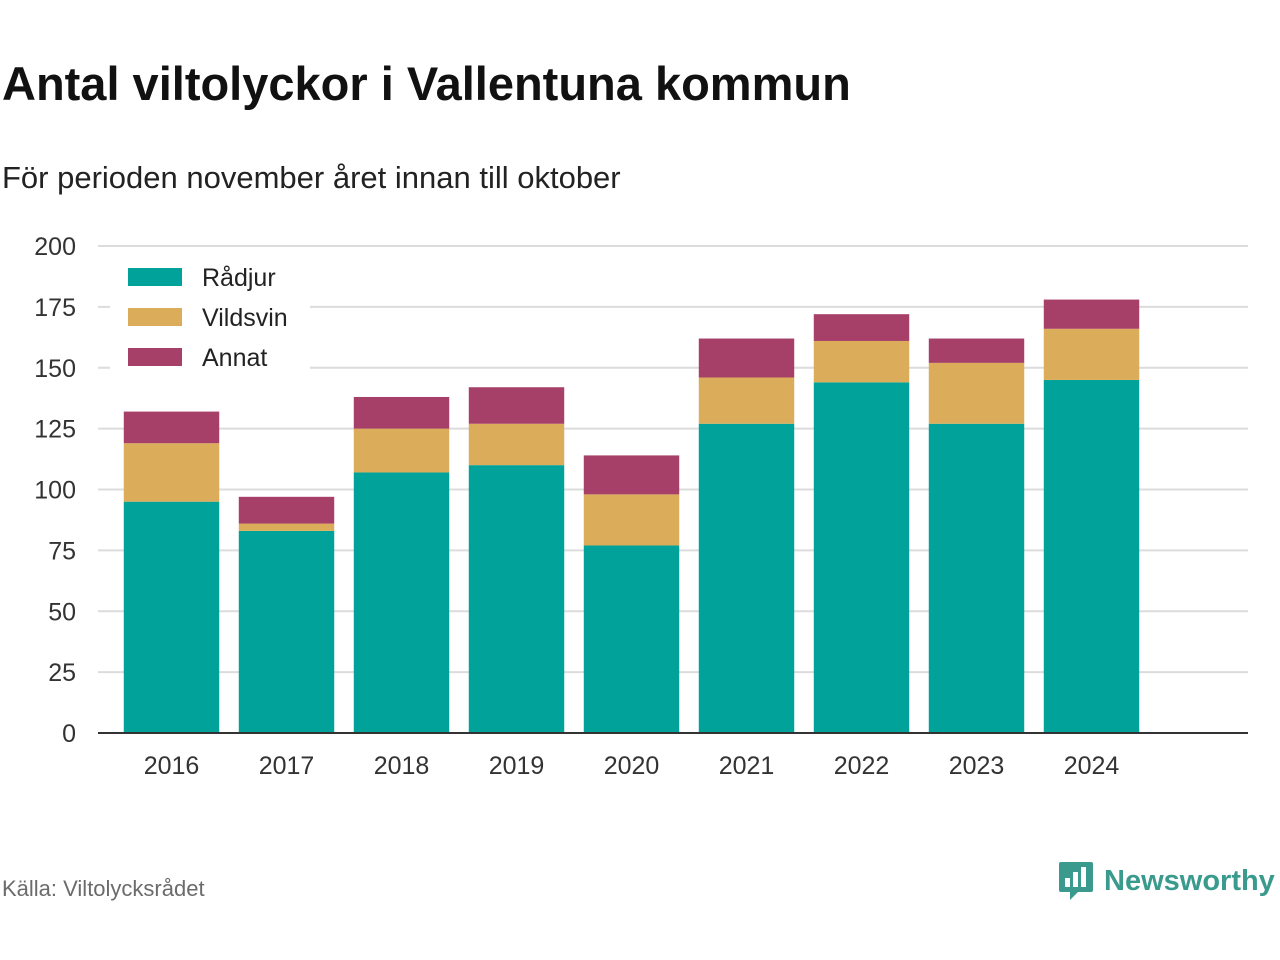  I want to click on y-tick-label: 200, so click(55, 247).